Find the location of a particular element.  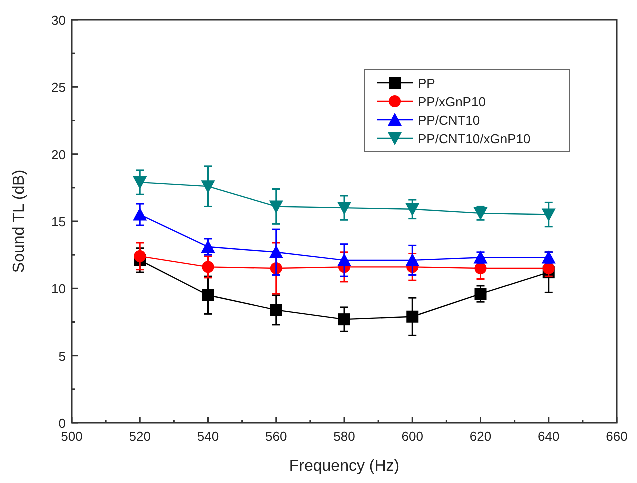

x-tick-label: 620 is located at coordinates (481, 436).